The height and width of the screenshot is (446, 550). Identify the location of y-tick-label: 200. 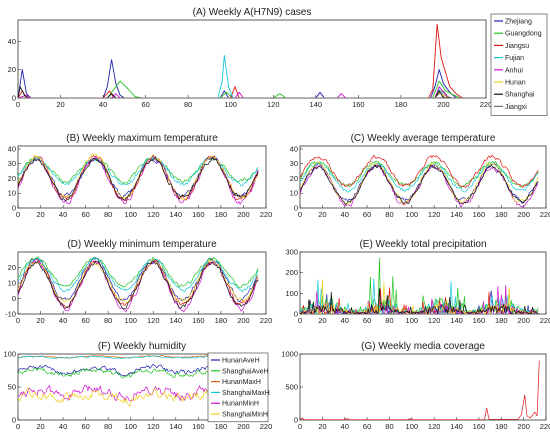
(291, 272).